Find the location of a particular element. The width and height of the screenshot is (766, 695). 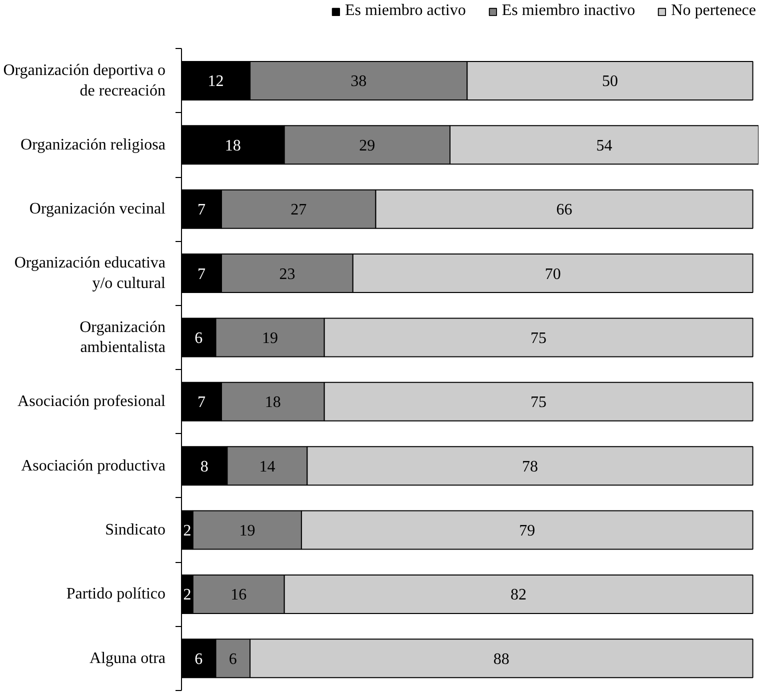

data-label: 29 is located at coordinates (367, 145).